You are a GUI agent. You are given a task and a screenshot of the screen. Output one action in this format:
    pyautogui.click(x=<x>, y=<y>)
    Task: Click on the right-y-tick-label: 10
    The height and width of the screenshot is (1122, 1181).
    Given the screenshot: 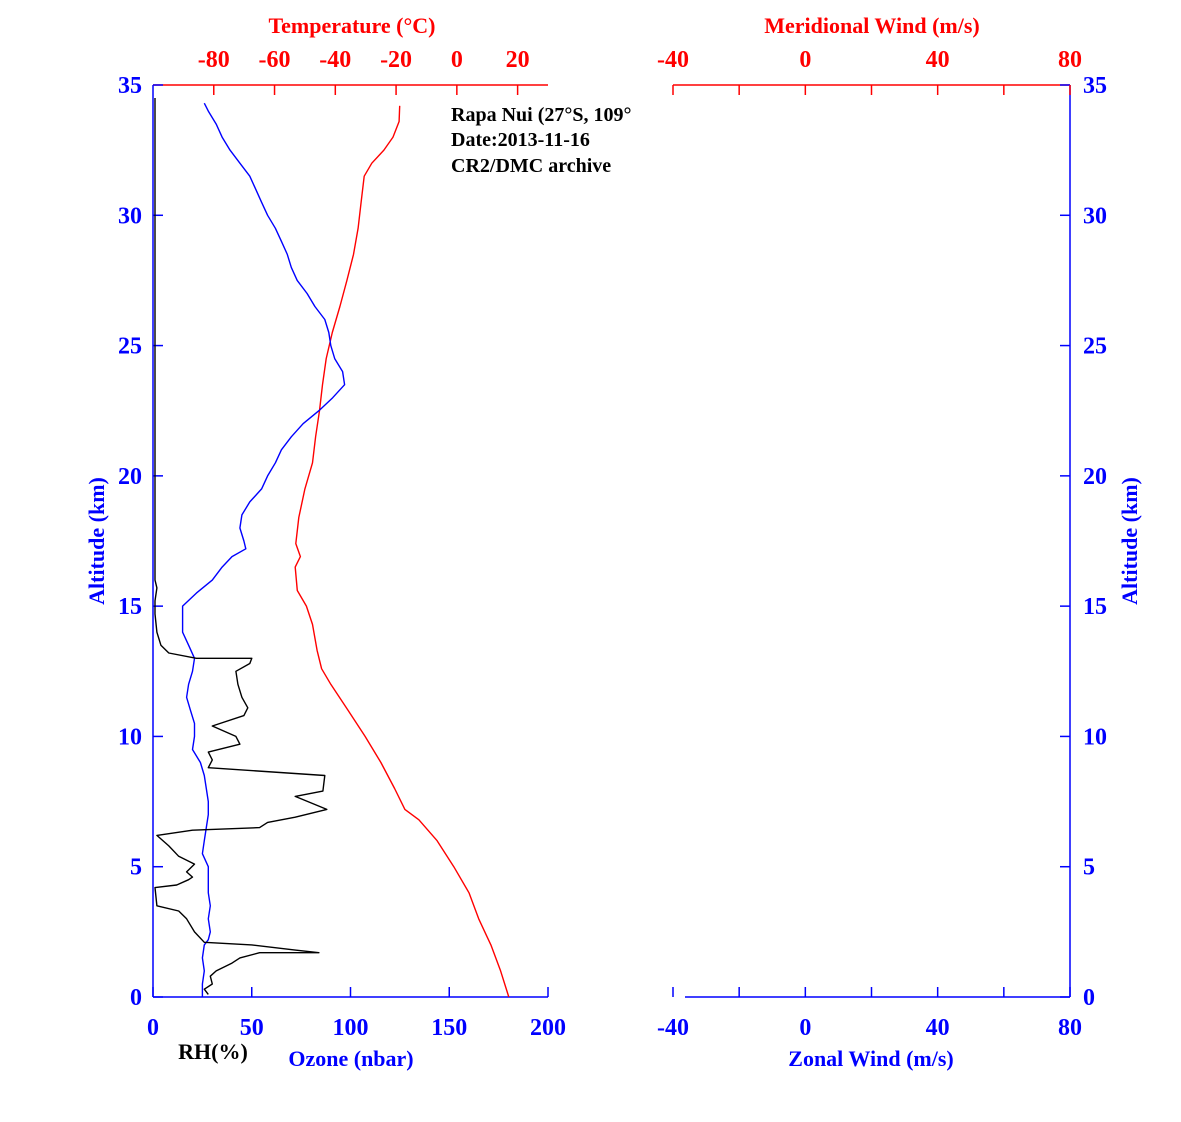 What is the action you would take?
    pyautogui.click(x=1095, y=737)
    